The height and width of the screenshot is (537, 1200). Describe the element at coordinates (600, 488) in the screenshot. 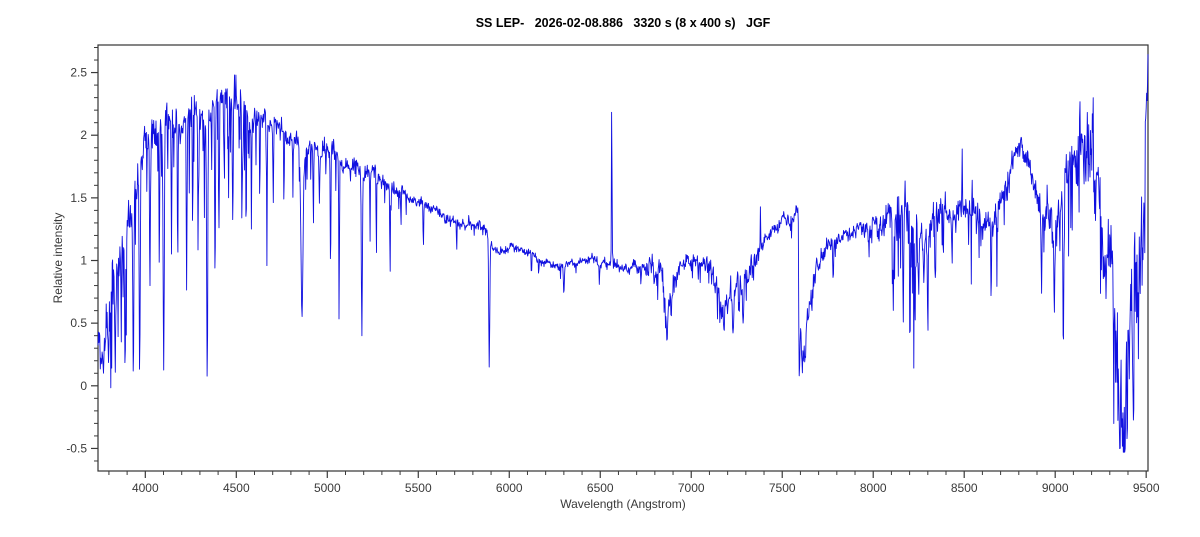

I see `x-tick-label: 6500` at that location.